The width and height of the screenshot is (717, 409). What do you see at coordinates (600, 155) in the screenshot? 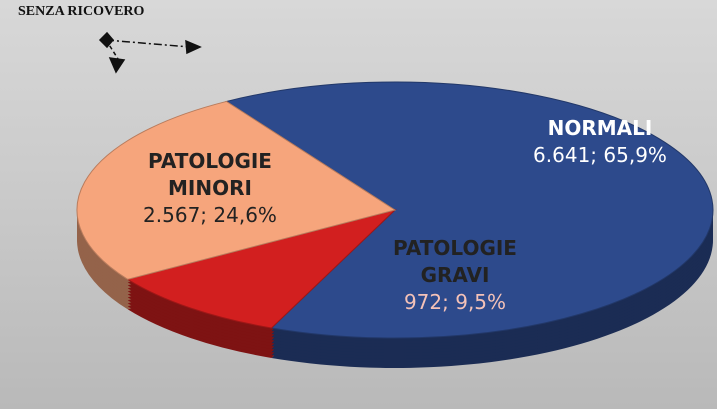
I see `value-label: 6.641; 65,9%` at bounding box center [600, 155].